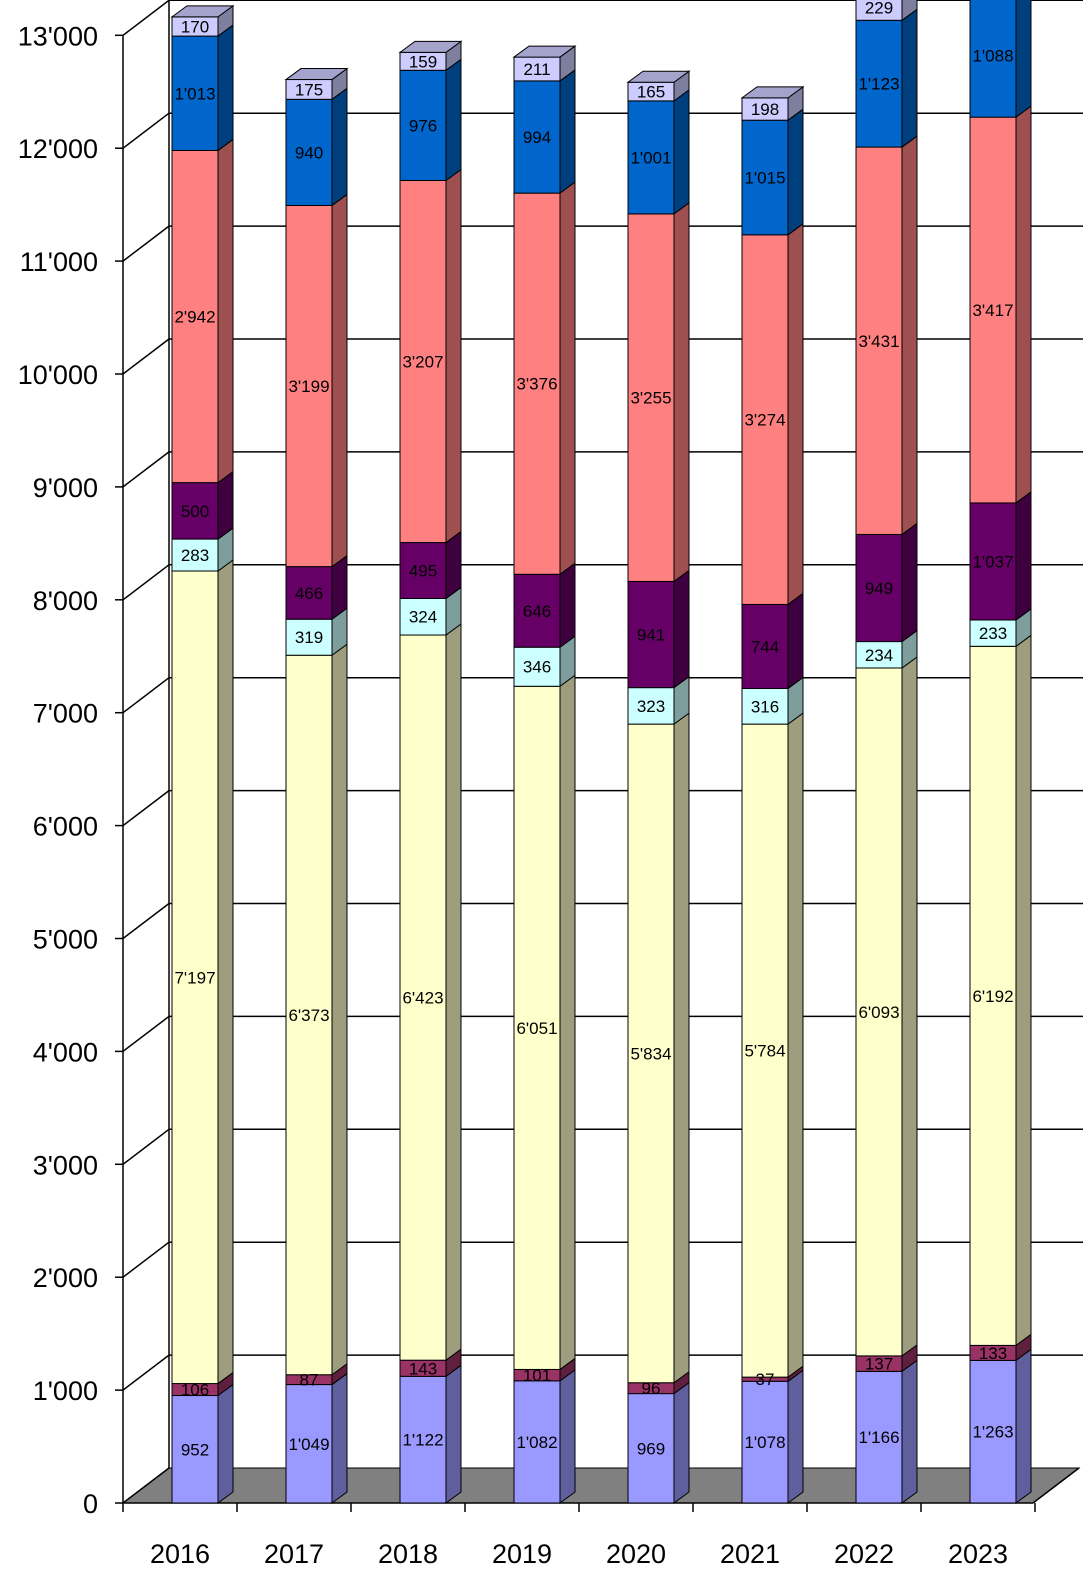  Describe the element at coordinates (423, 61) in the screenshot. I see `data-label: 159` at that location.